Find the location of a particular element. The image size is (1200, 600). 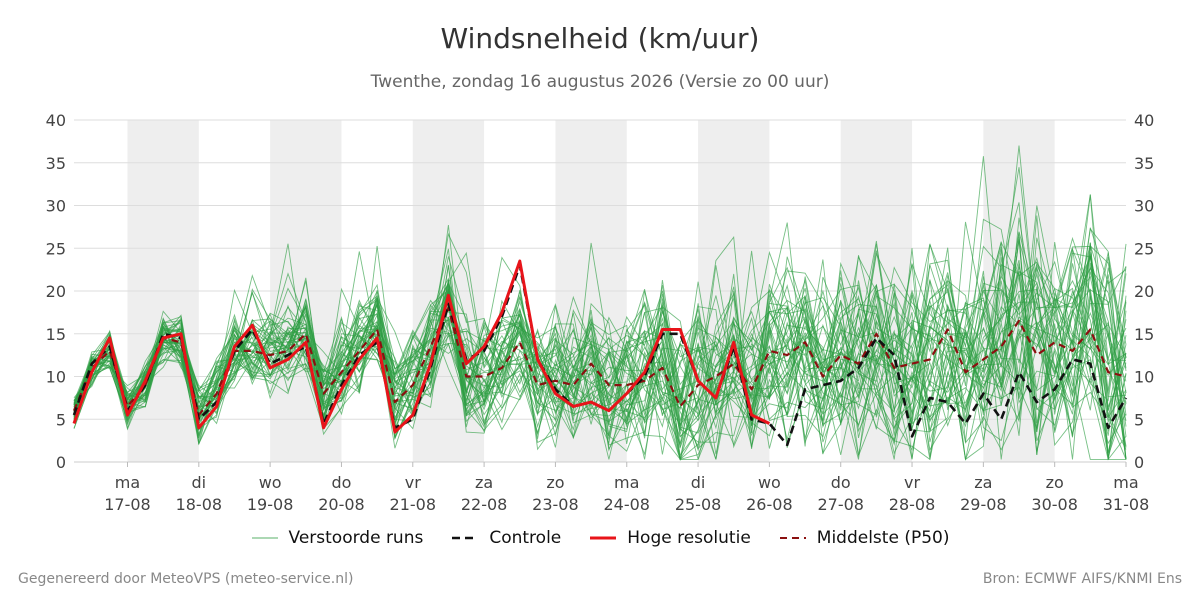

legend-item-median: Middelste (P50) is located at coordinates (864, 538).